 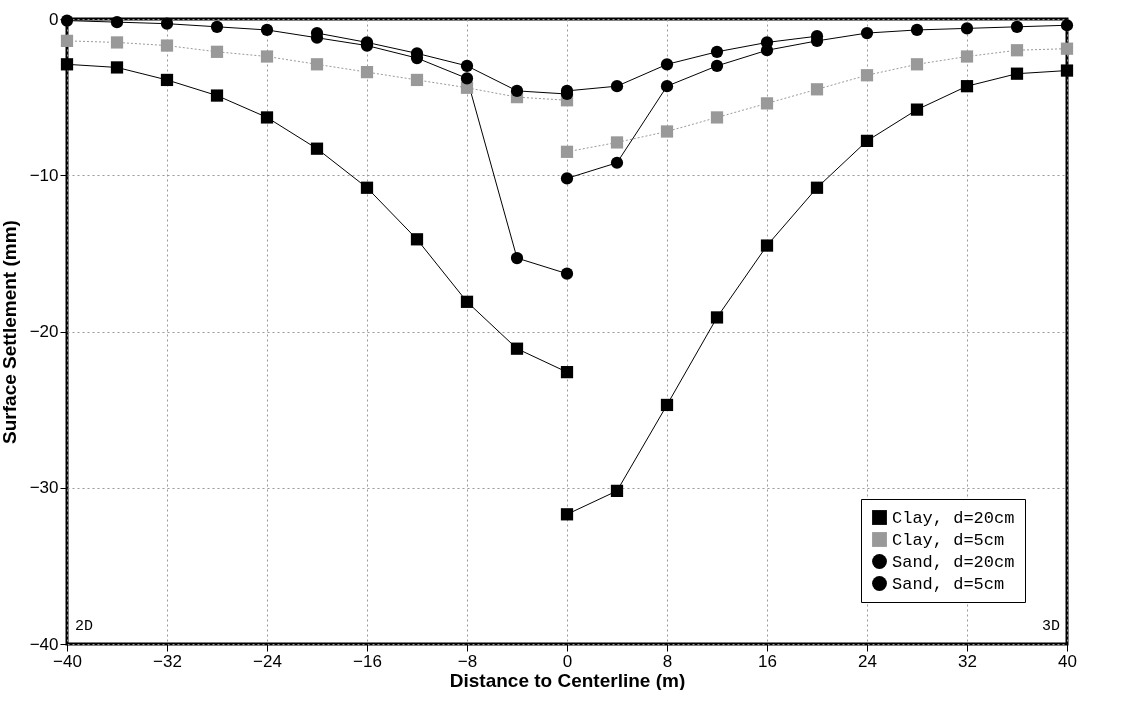 What do you see at coordinates (467, 661) in the screenshot?
I see `x-tick-label: −8` at bounding box center [467, 661].